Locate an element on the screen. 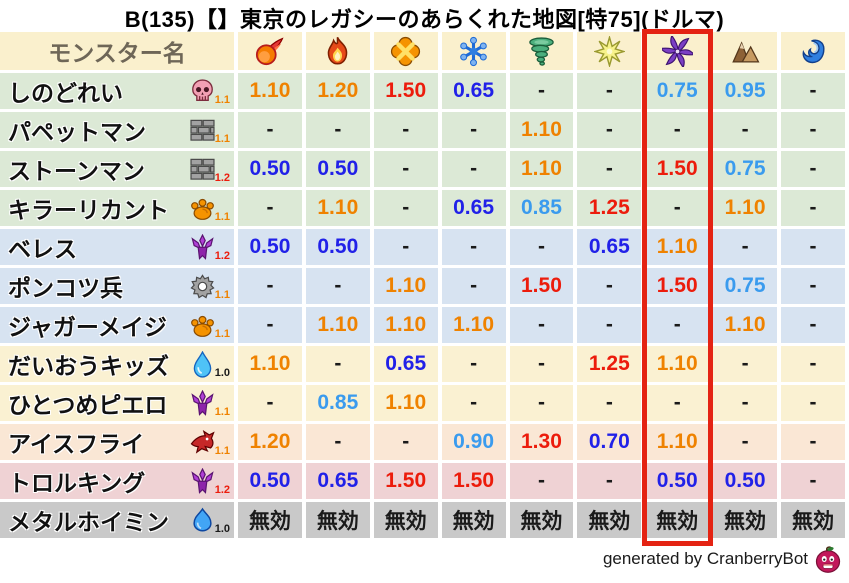  monster-name-cell: メタルホイミン 1.0 is located at coordinates (119, 521).